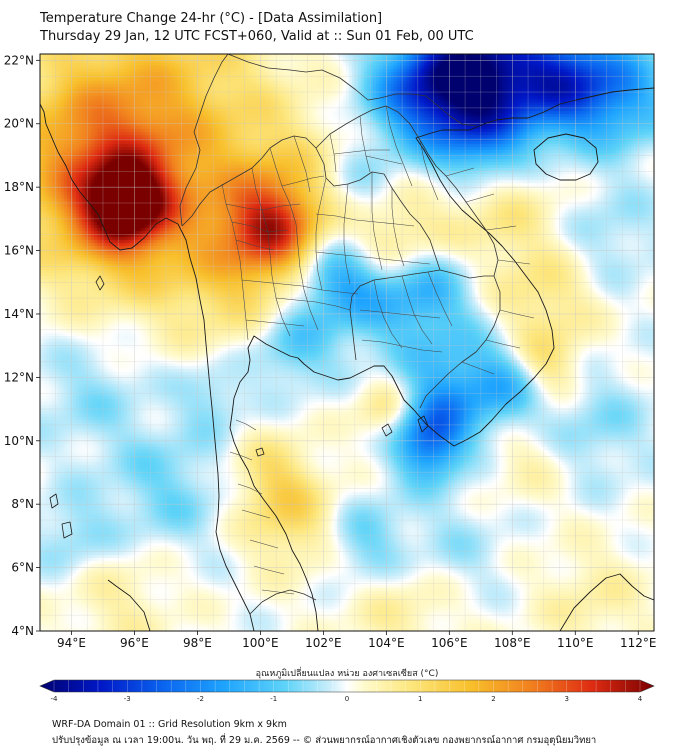 The image size is (676, 756). What do you see at coordinates (493, 699) in the screenshot?
I see `colorbar-tick-label: 2` at bounding box center [493, 699].